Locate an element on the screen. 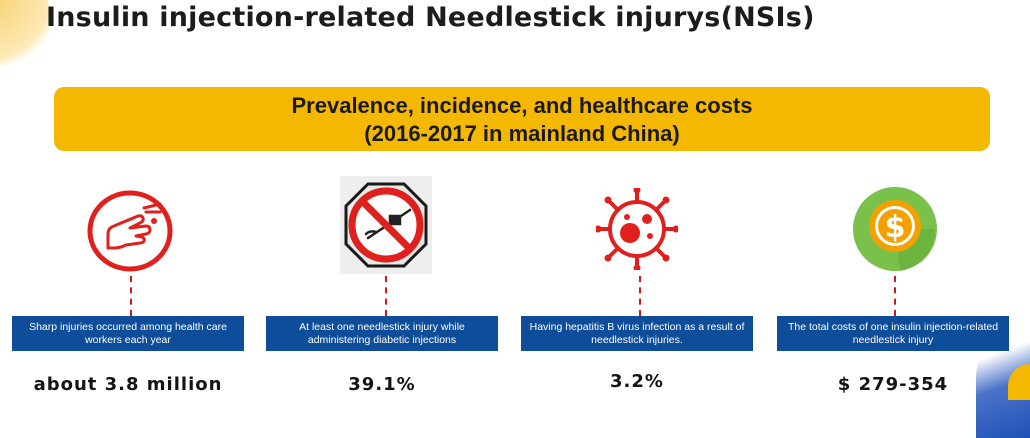  dollar-coin-icon: $ is located at coordinates (895, 229).